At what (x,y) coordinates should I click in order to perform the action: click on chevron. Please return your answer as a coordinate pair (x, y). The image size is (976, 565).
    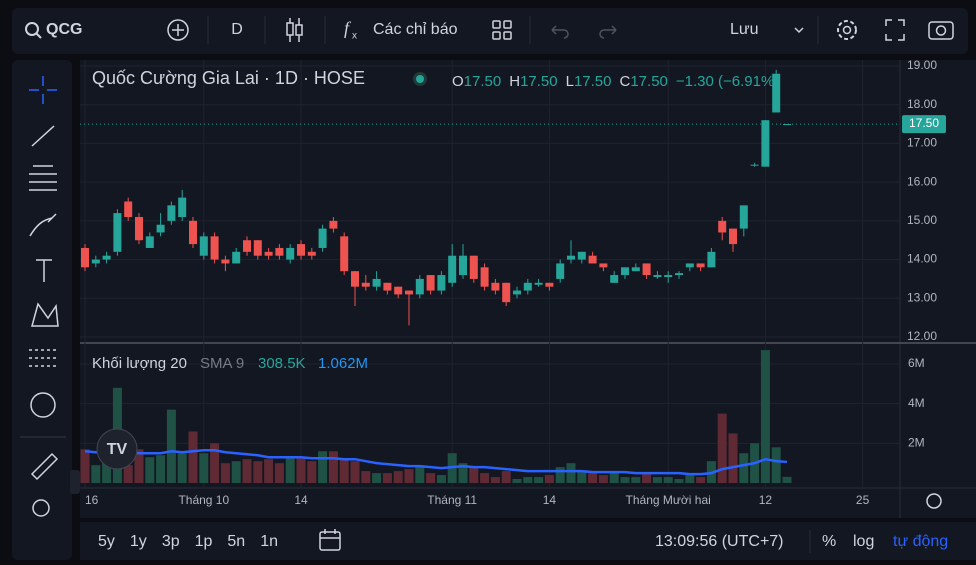
    Looking at the image, I should click on (799, 30).